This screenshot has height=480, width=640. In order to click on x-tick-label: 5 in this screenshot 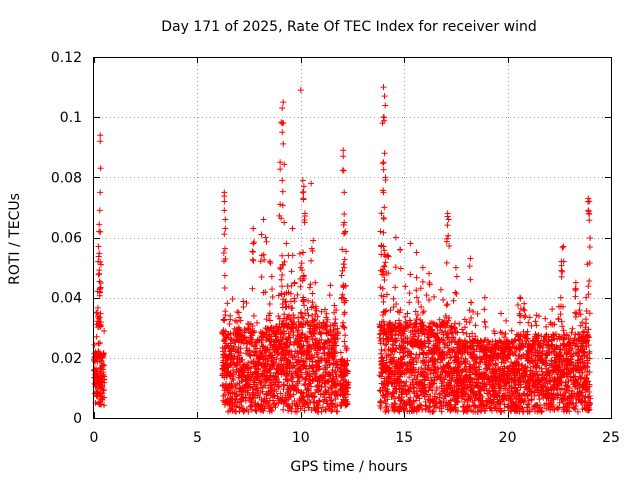, I will do `click(197, 438)`.